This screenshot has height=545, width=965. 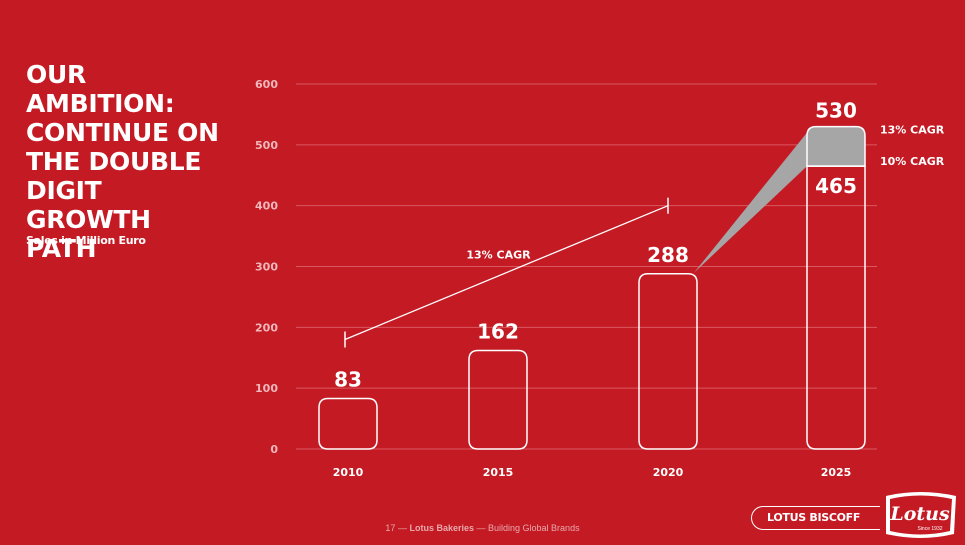 I want to click on page-number: 17, so click(x=390, y=528).